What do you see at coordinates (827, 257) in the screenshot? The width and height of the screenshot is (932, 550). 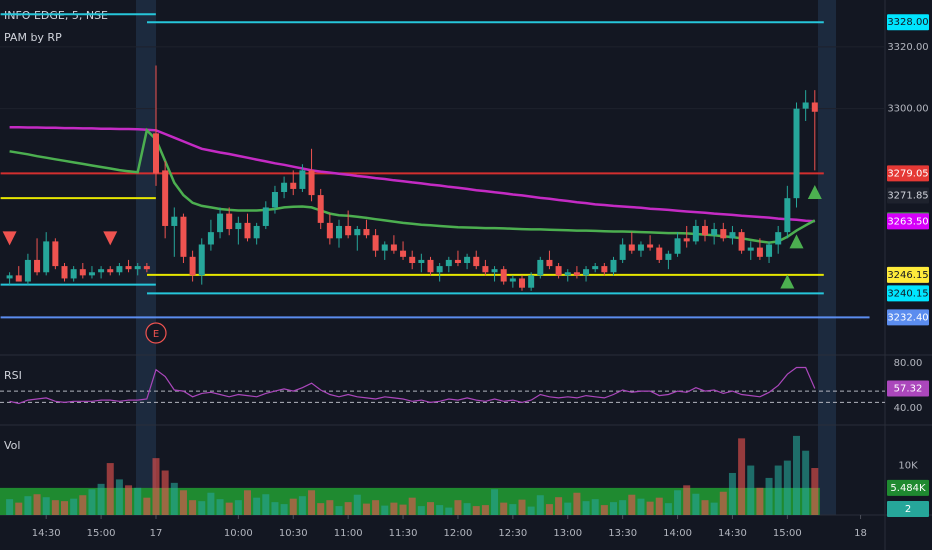 I see `session-break` at bounding box center [827, 257].